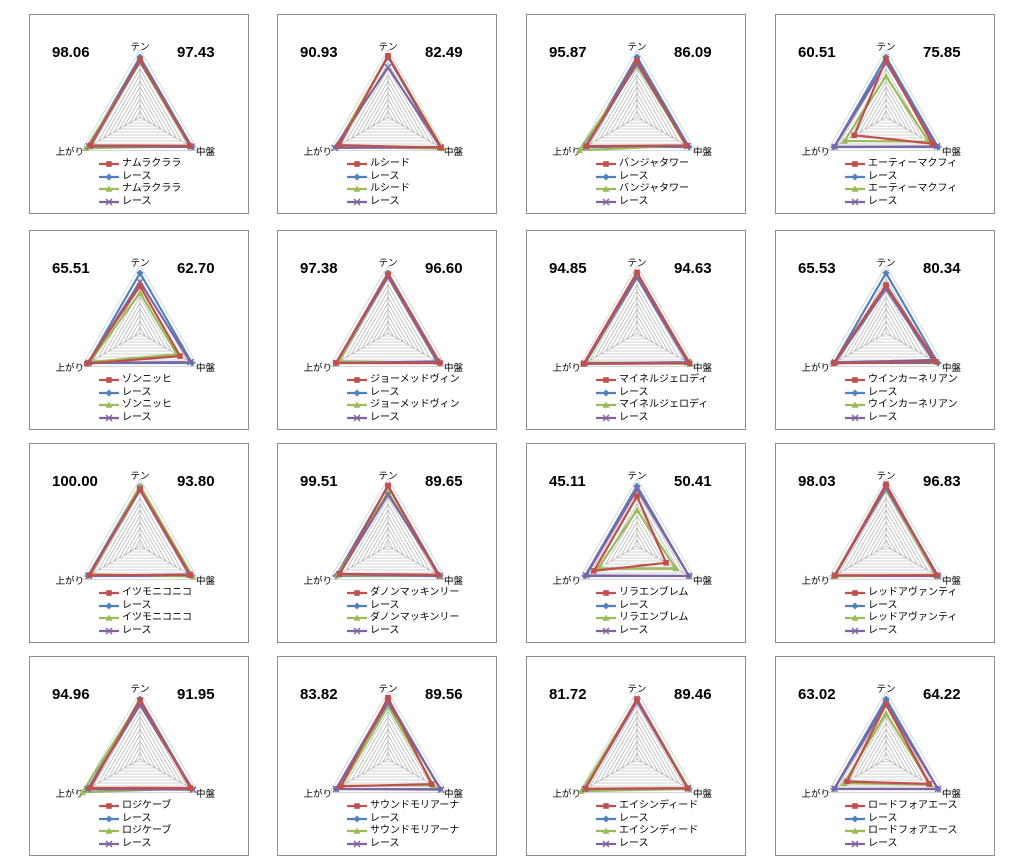 This screenshot has width=1024, height=866. Describe the element at coordinates (642, 189) in the screenshot. I see `legend-item: バンジャタワー` at that location.